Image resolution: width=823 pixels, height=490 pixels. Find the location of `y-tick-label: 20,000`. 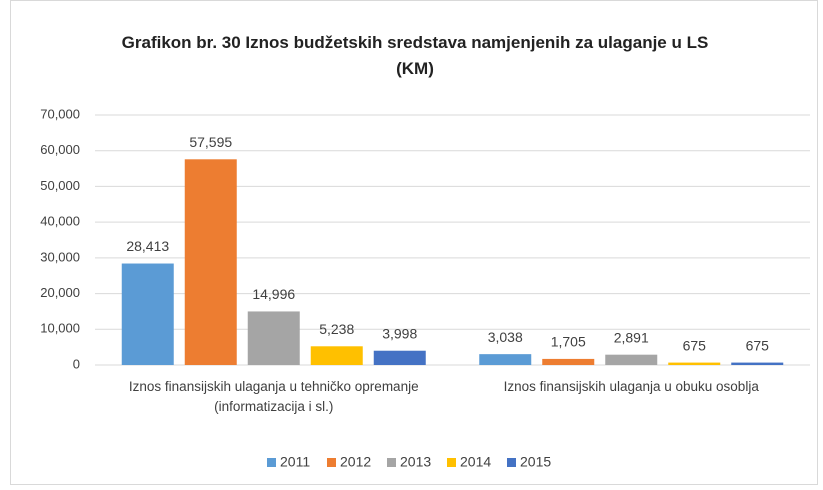

y-tick-label: 20,000 is located at coordinates (60, 292).